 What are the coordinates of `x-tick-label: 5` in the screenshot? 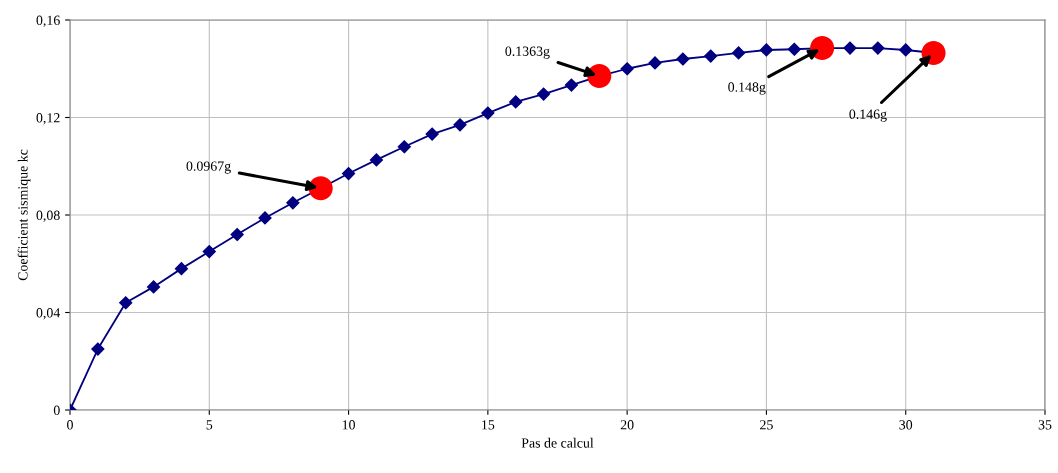 It's located at (209, 425).